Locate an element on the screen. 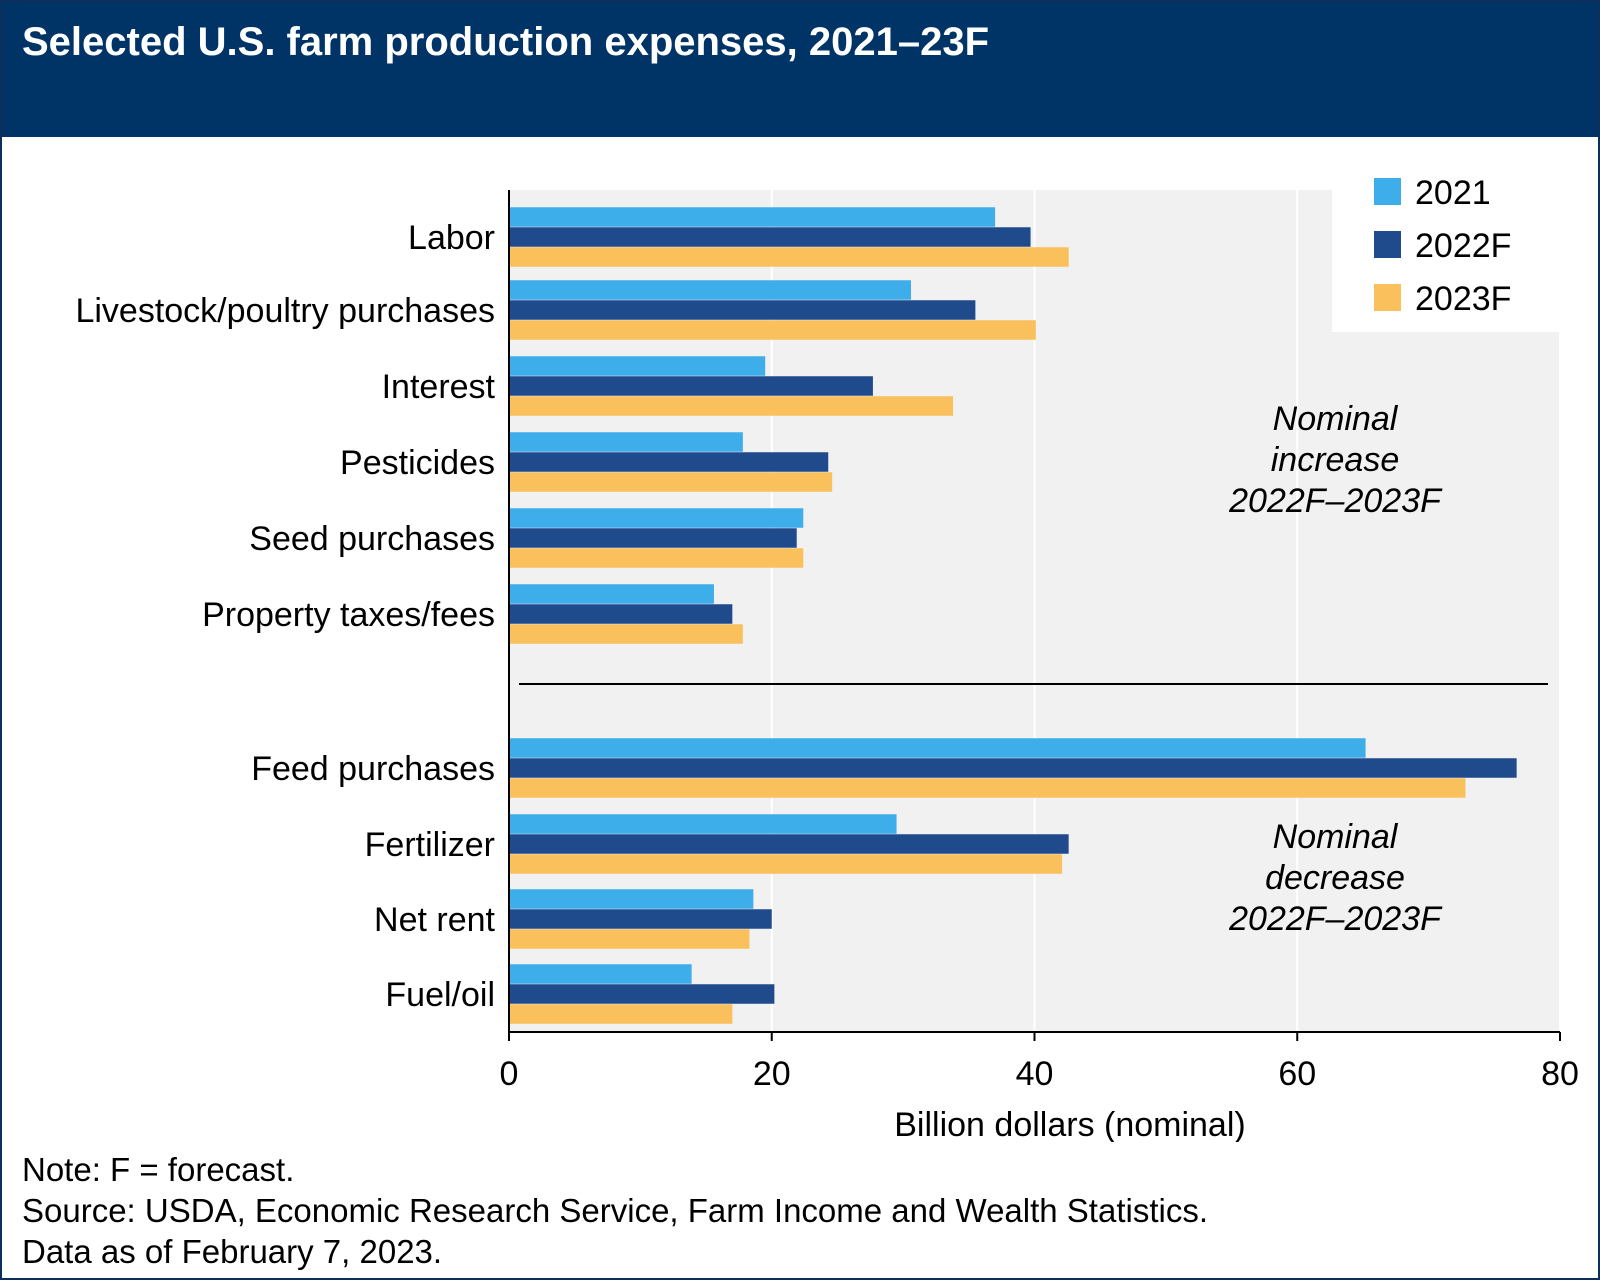  bar-net-rent-2023F is located at coordinates (629, 939).